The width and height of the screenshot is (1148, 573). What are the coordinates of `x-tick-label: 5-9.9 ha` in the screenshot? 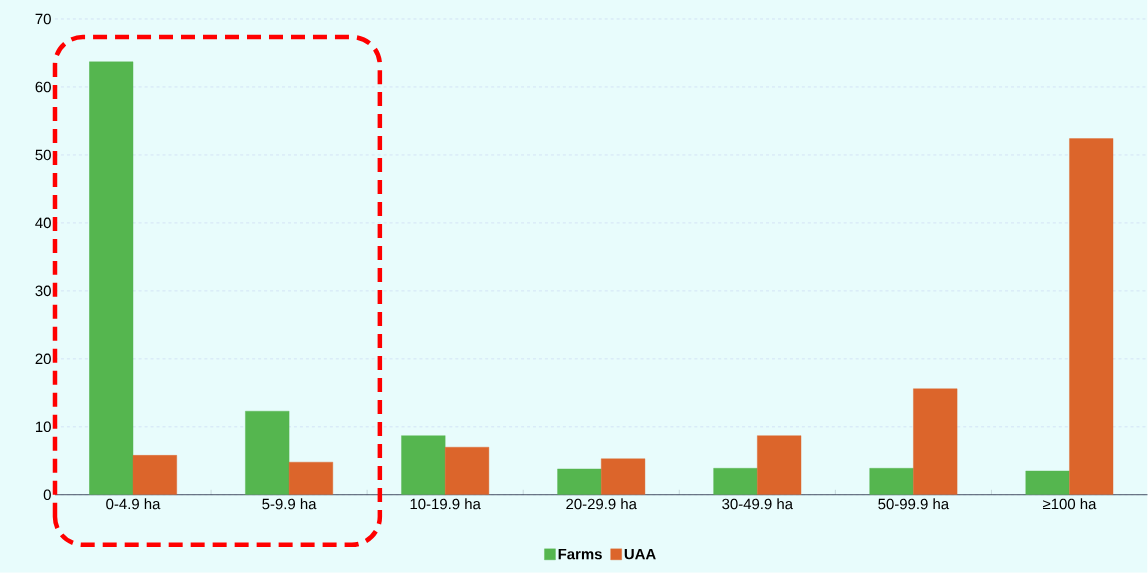 It's located at (289, 504).